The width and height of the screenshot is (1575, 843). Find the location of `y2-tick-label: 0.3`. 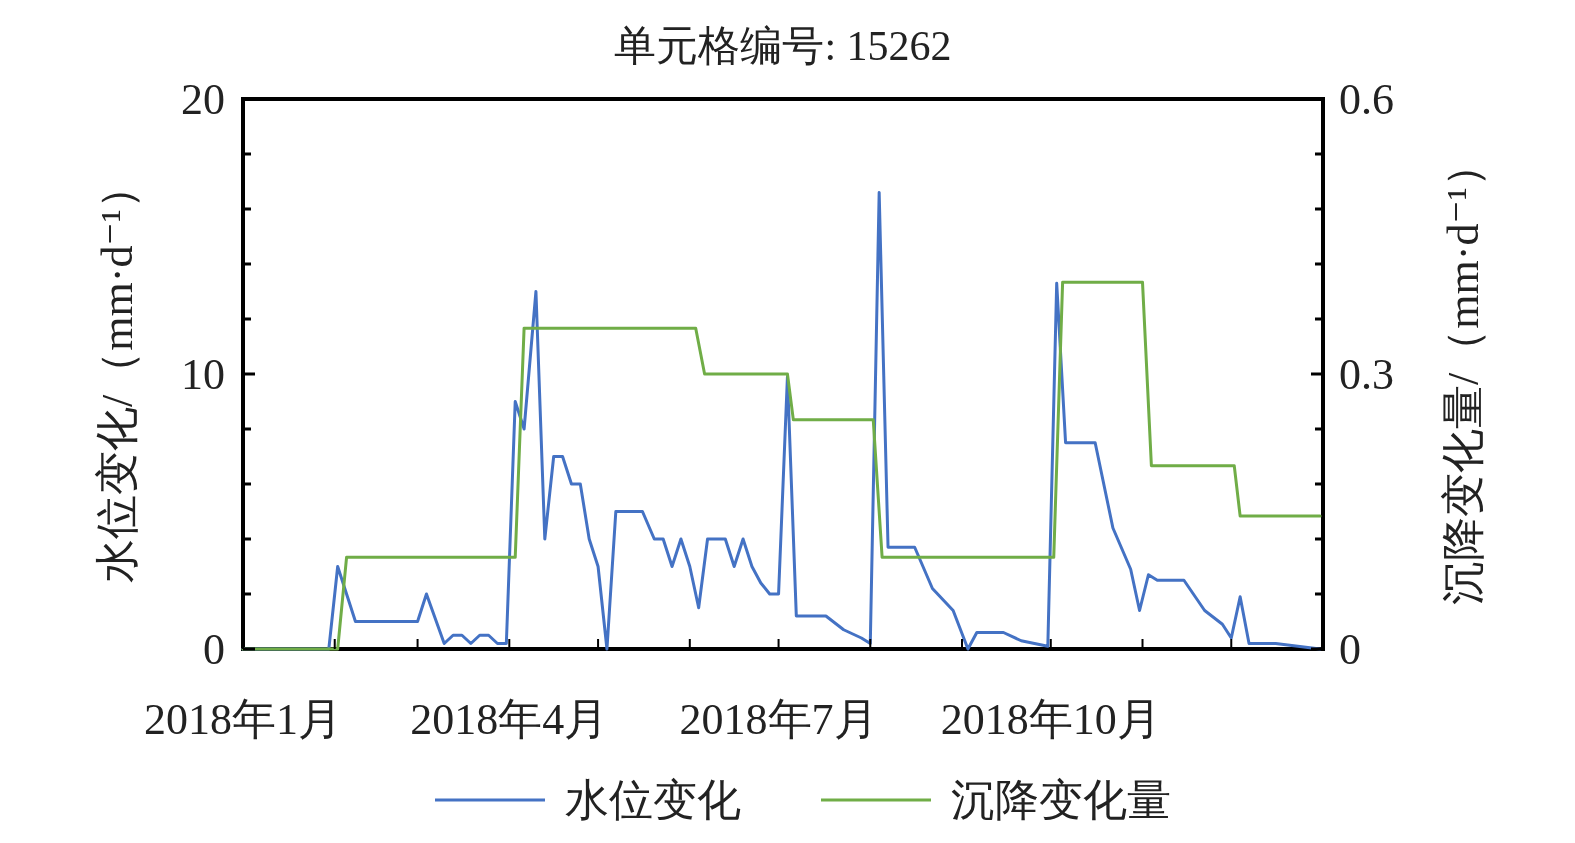

y2-tick-label: 0.3 is located at coordinates (1366, 375).